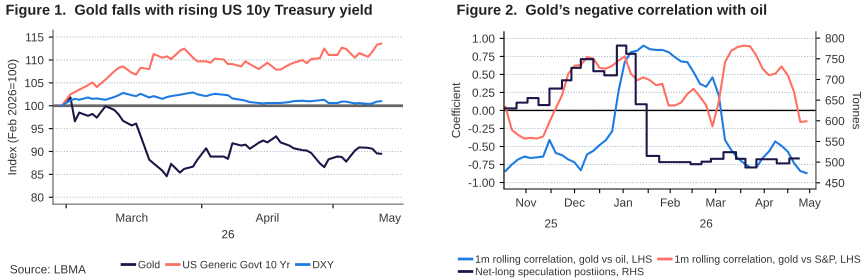 The width and height of the screenshot is (863, 280). What do you see at coordinates (483, 38) in the screenshot?
I see `y-tick-label: 1.00` at bounding box center [483, 38].